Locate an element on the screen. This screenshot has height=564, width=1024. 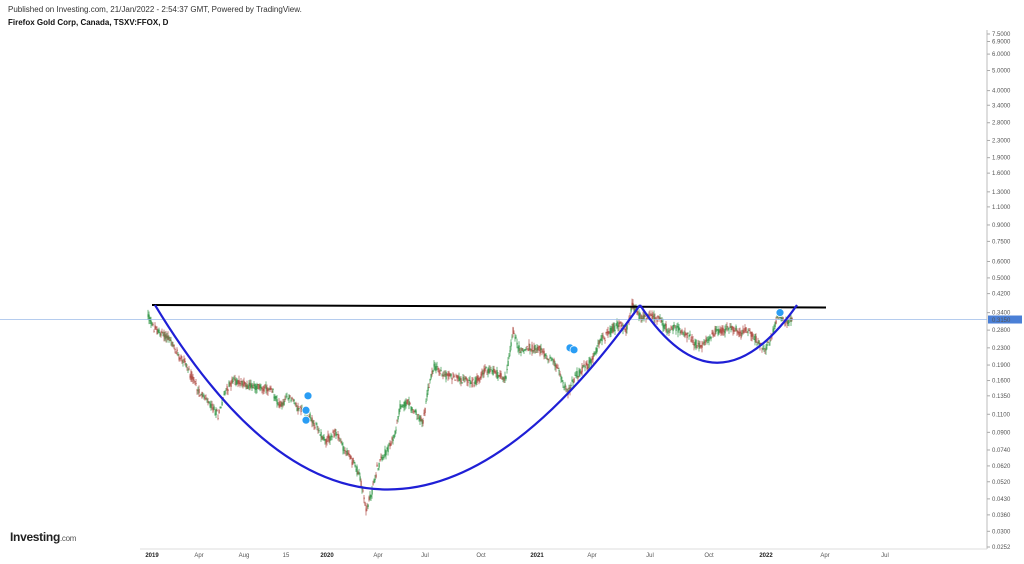
investing-logo: Investing.com is located at coordinates (43, 537).